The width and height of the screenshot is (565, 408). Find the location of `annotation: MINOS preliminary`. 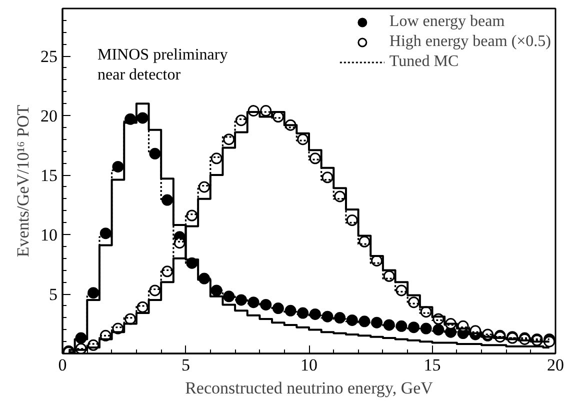

annotation: MINOS preliminary is located at coordinates (163, 55).